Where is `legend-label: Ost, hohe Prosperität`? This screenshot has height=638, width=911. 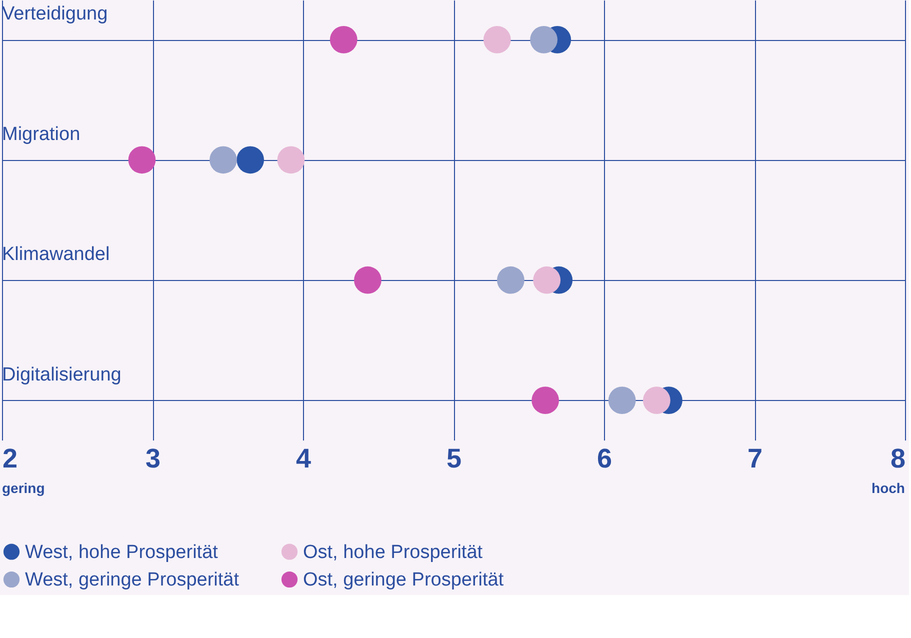 legend-label: Ost, hohe Prosperität is located at coordinates (393, 552).